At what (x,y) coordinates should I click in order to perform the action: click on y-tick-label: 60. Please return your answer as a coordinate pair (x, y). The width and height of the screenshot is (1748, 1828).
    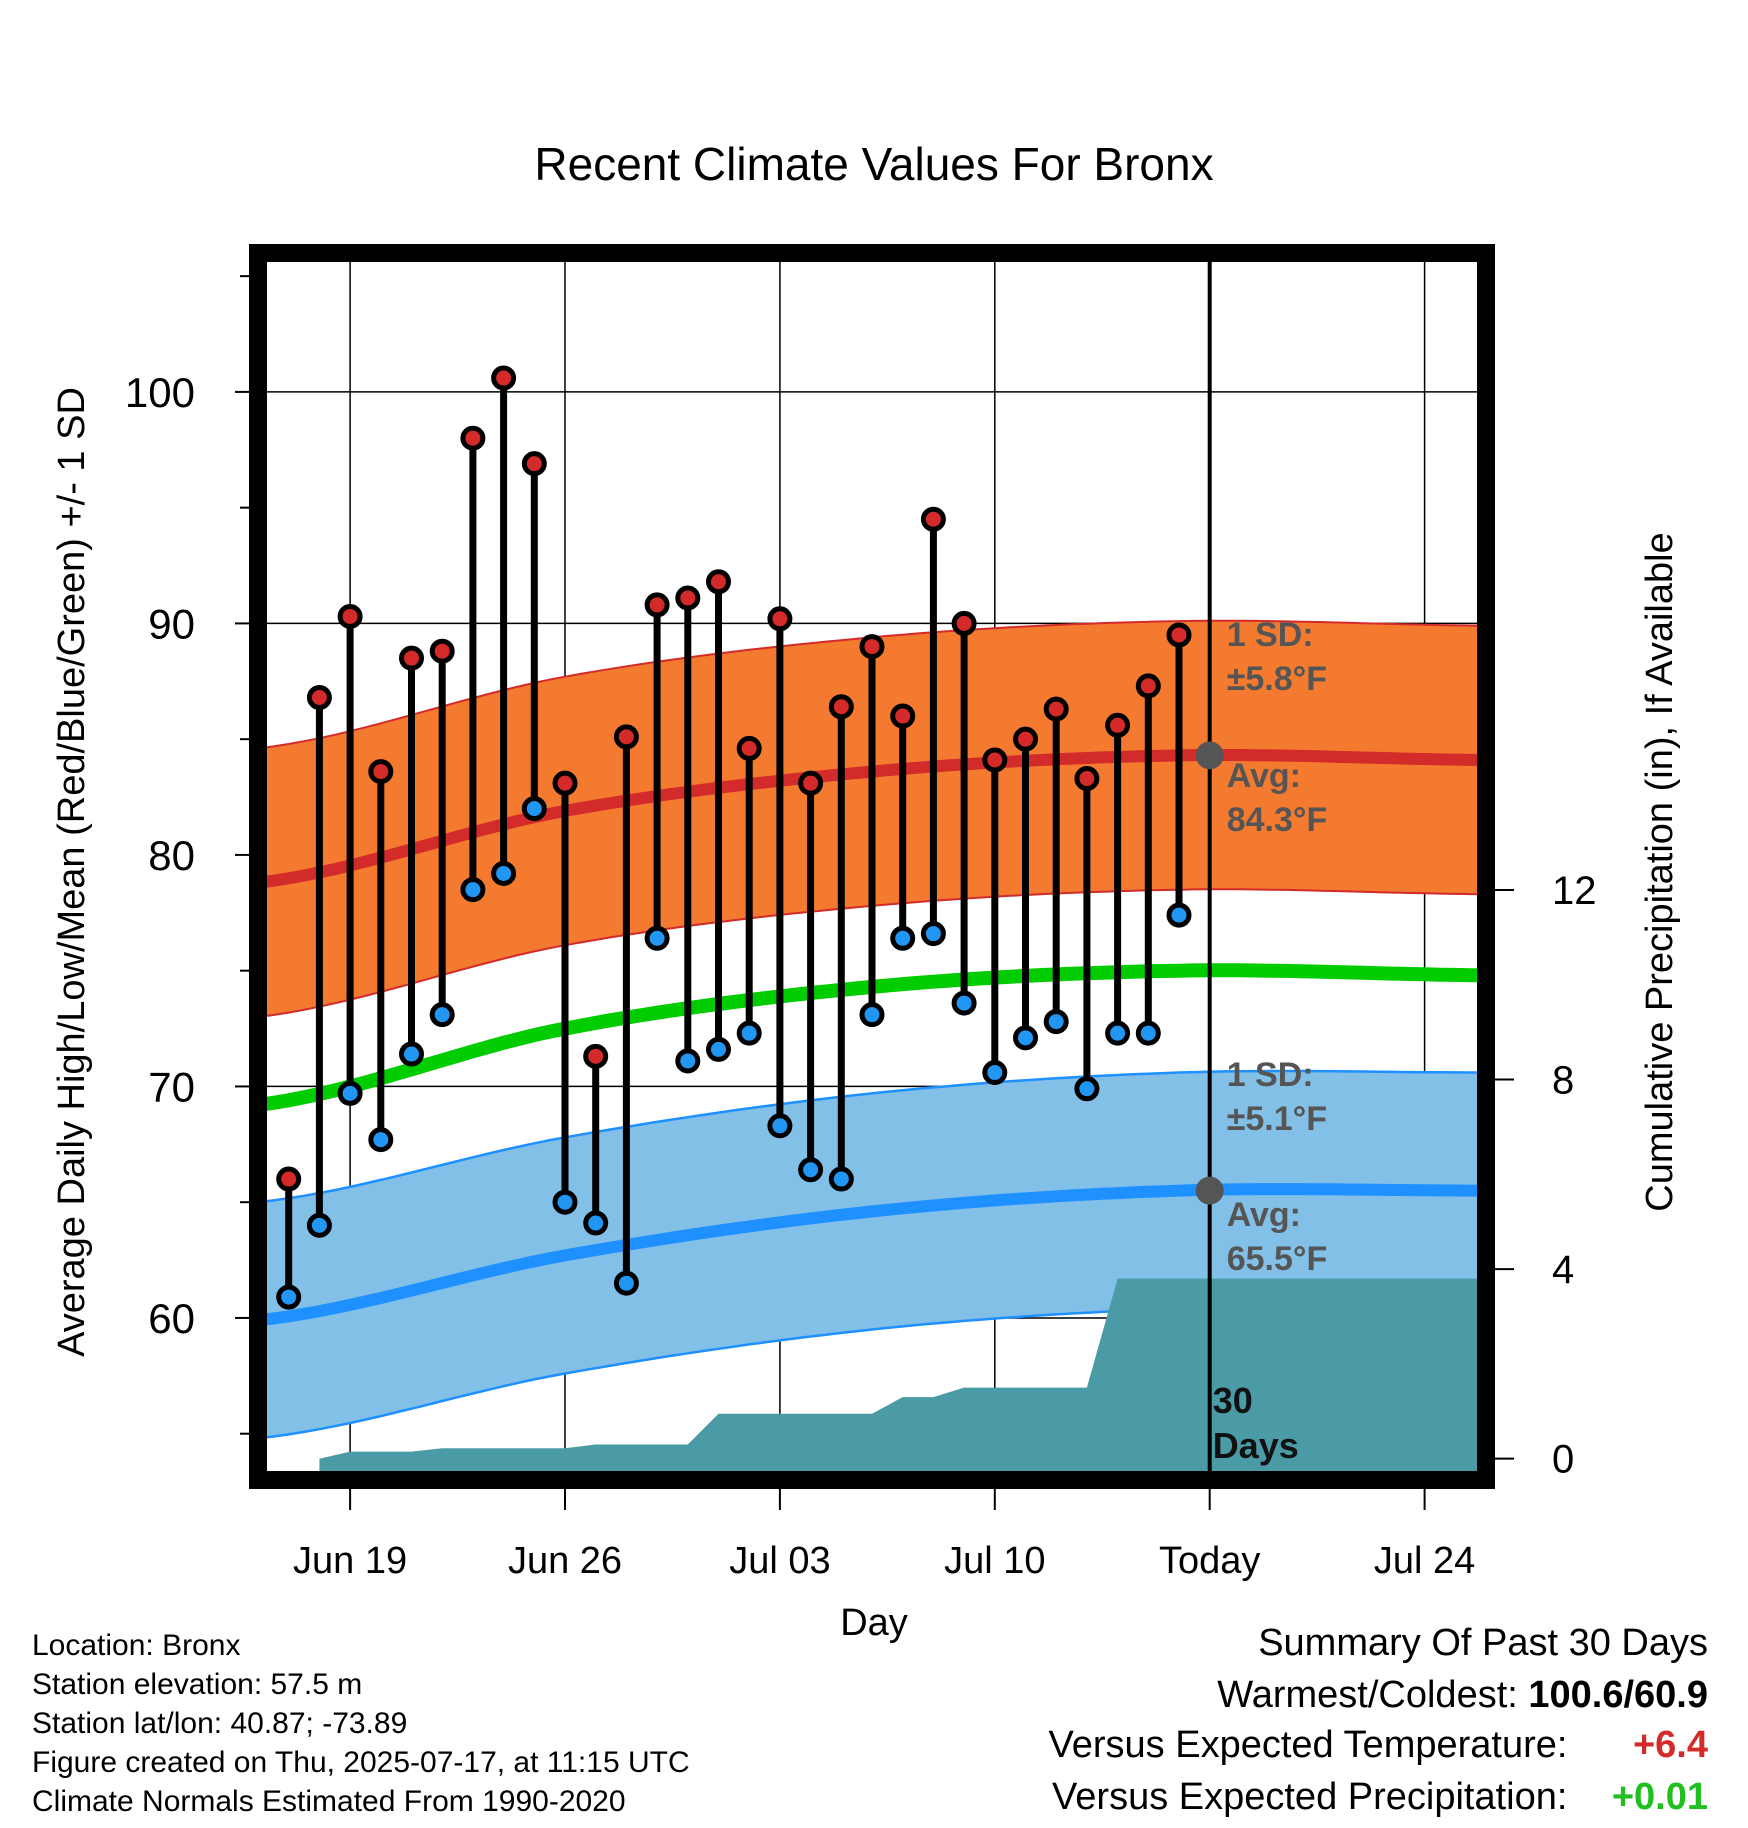
    Looking at the image, I should click on (171, 1318).